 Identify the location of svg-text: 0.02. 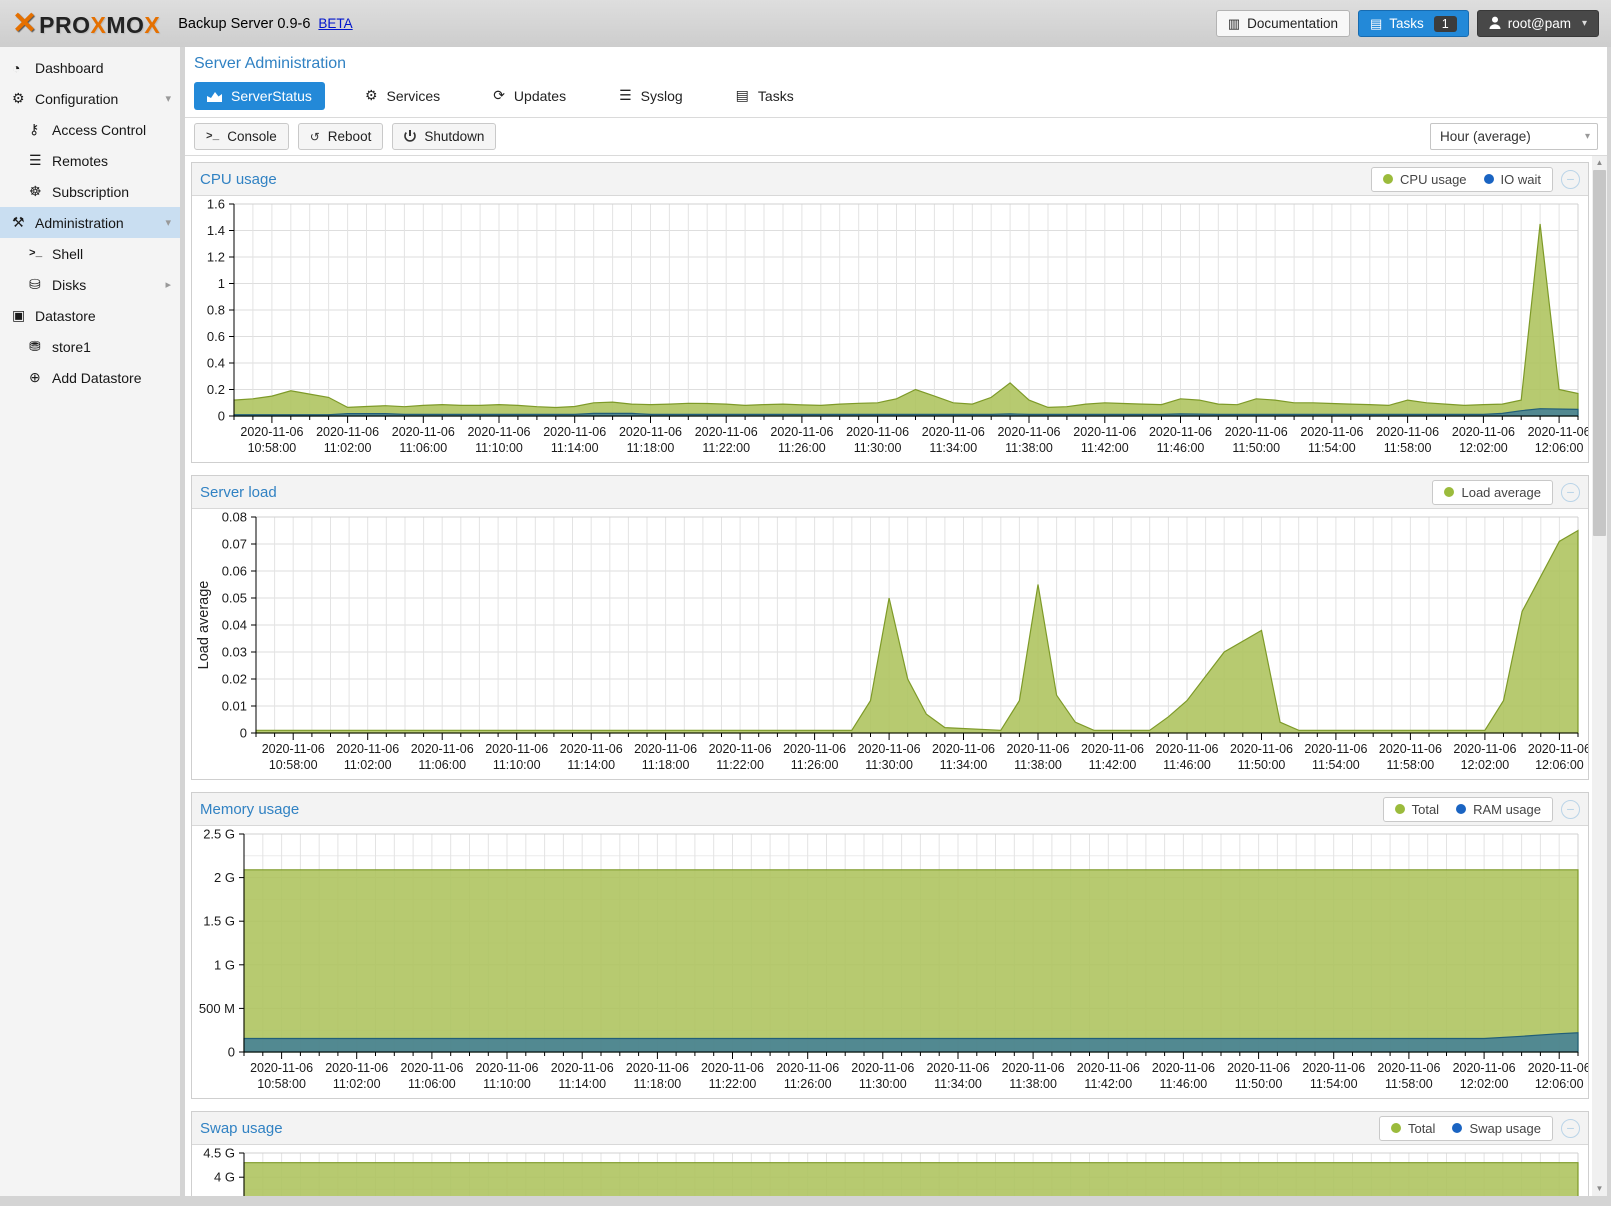
(234, 679).